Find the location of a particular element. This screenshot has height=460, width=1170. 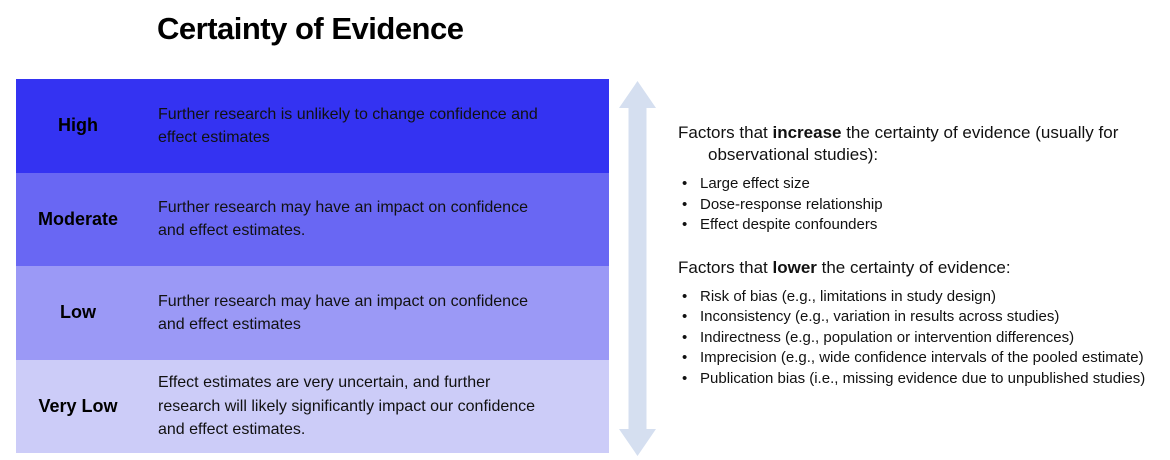

list-item: Large effect size is located at coordinates (913, 184).